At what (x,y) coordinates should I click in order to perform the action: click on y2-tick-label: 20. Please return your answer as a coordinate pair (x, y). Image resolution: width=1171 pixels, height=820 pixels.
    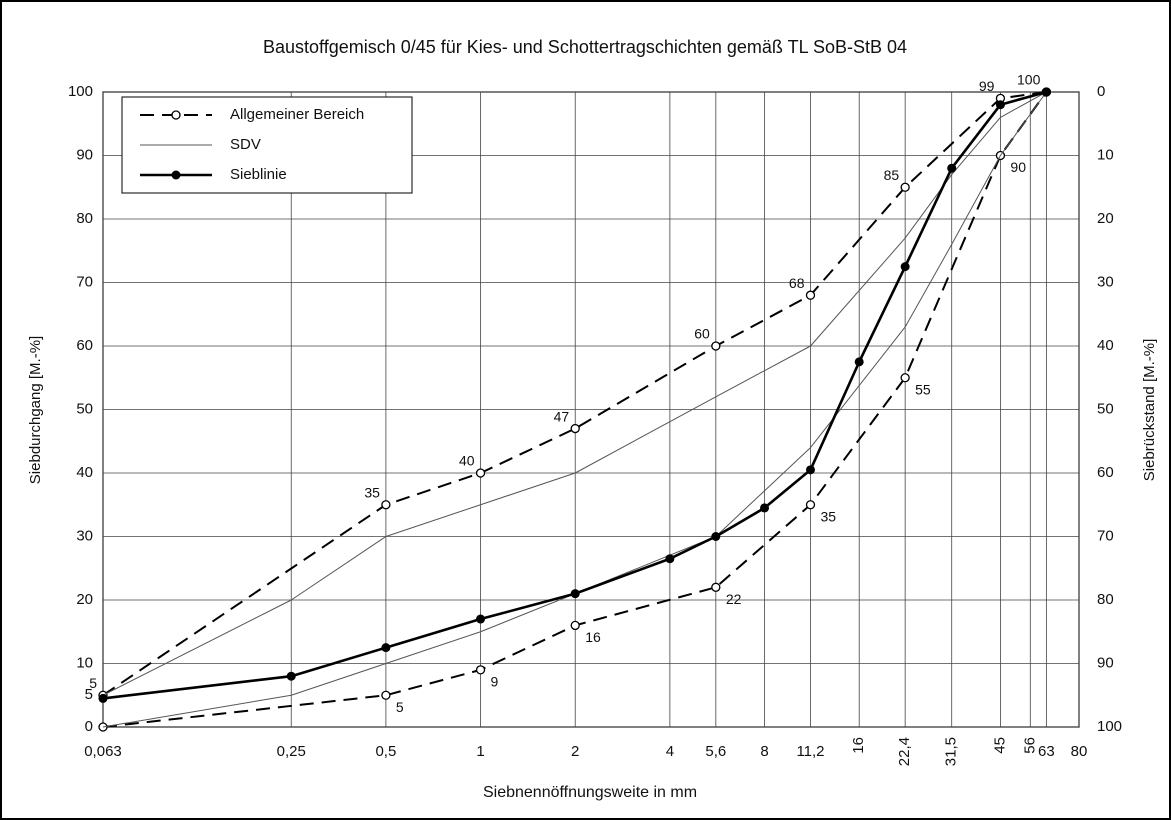
    Looking at the image, I should click on (1105, 218).